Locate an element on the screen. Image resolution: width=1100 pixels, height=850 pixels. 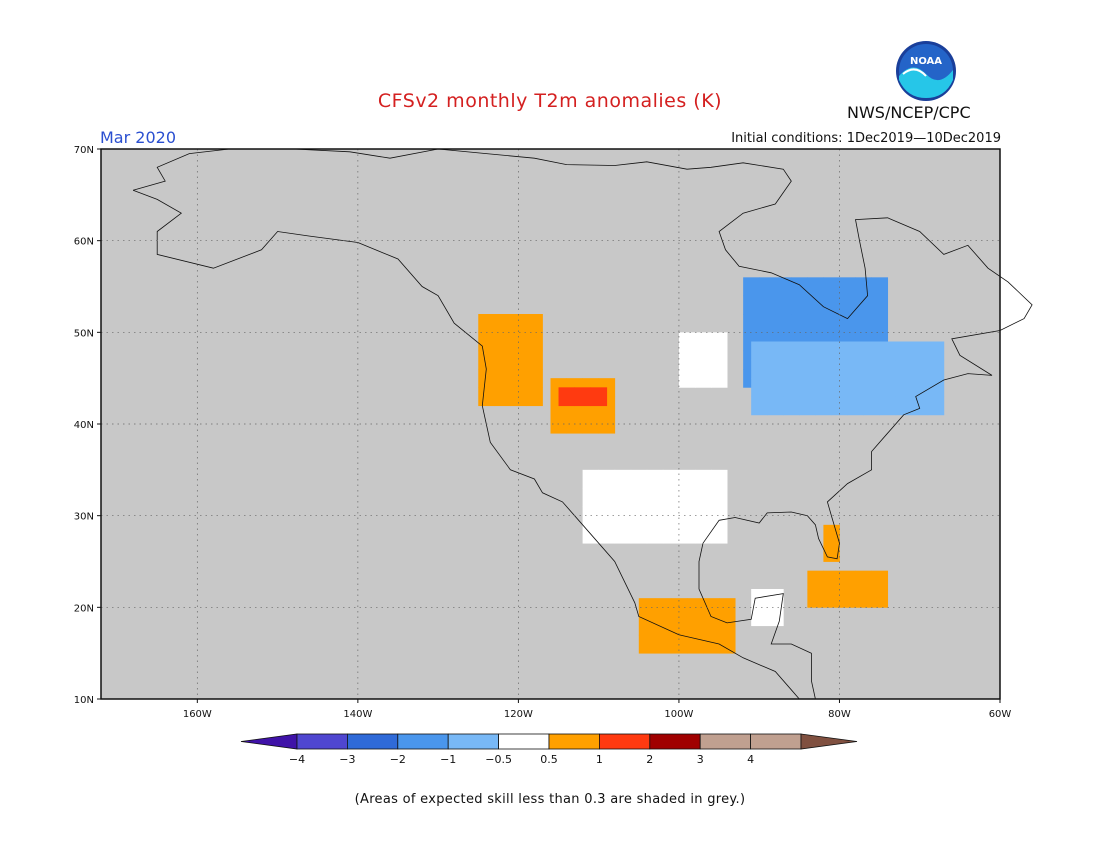
colorbar-label: 1 is located at coordinates (599, 759).